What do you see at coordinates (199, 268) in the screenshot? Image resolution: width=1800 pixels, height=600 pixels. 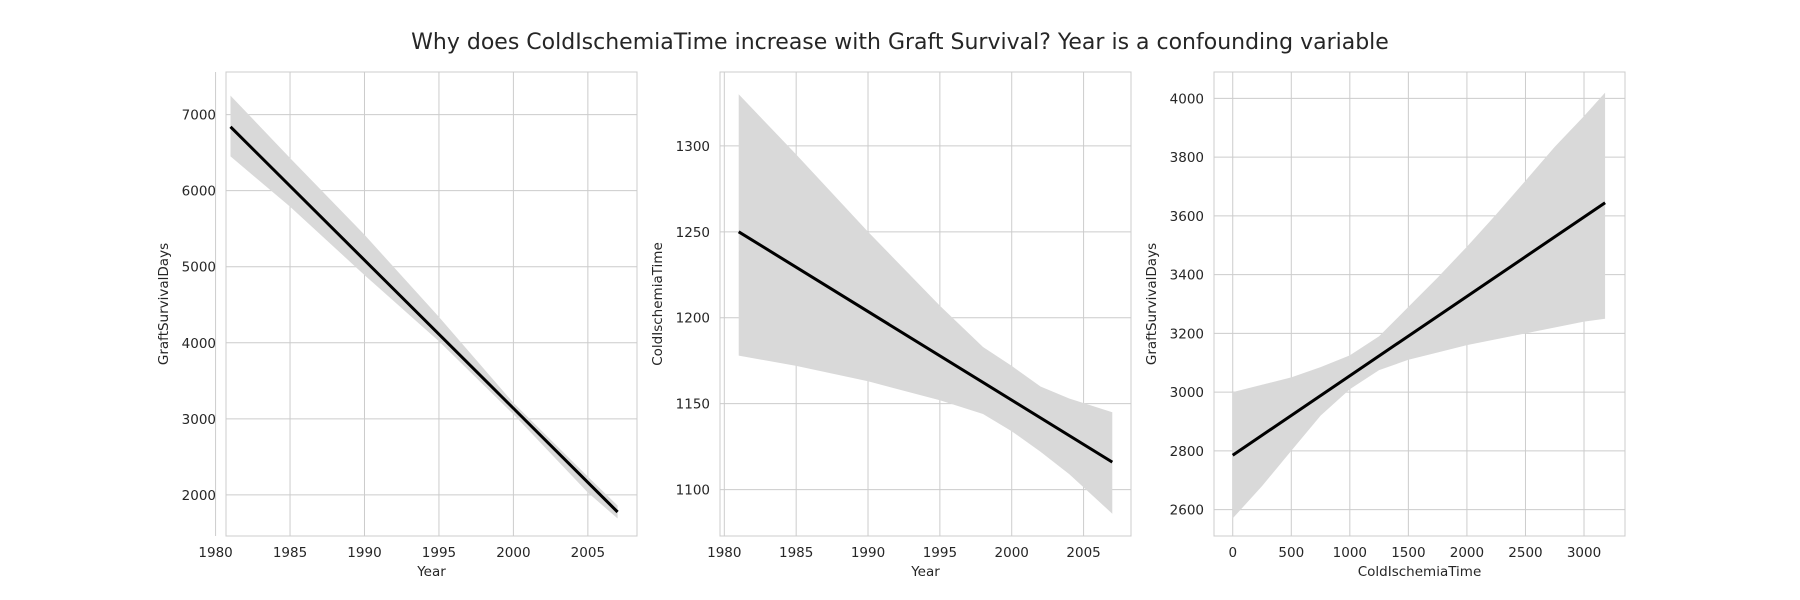 I see `y-tick-label: 5000` at bounding box center [199, 268].